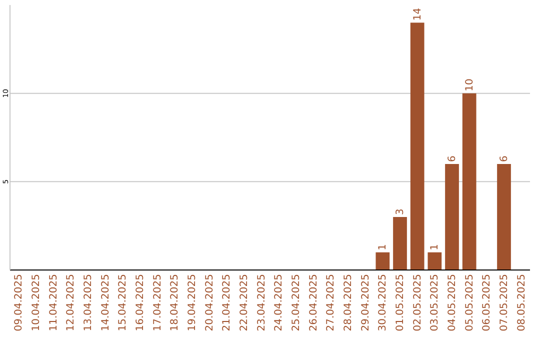 The height and width of the screenshot is (340, 540). Describe the element at coordinates (279, 303) in the screenshot. I see `x-tick-label: 24.04.2025` at that location.